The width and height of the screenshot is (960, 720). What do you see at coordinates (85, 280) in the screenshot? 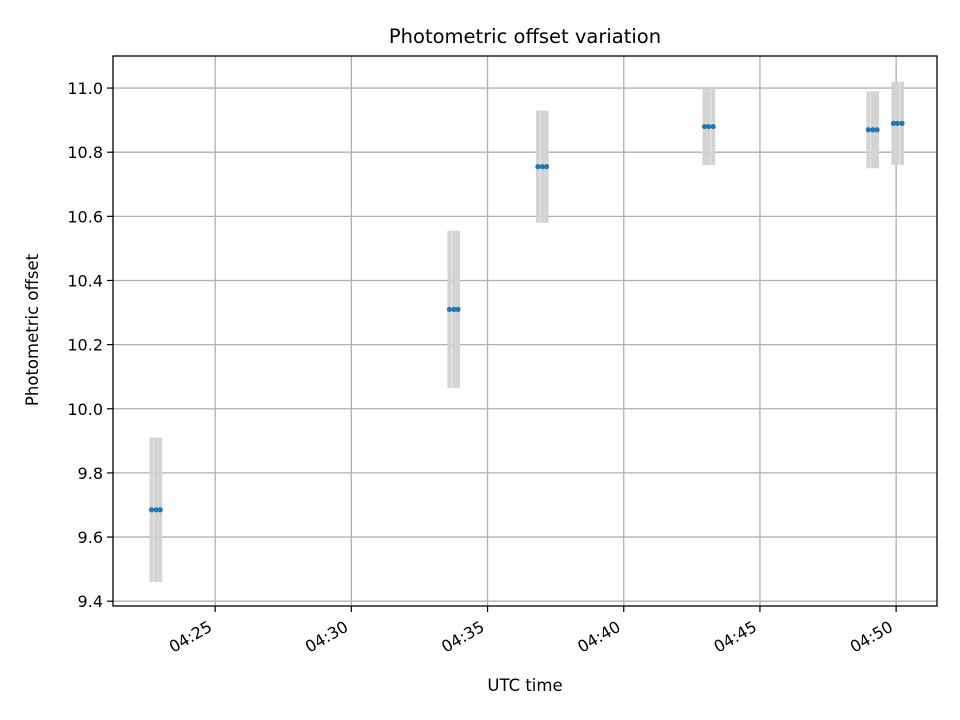
I see `y-tick-label: 10.4` at bounding box center [85, 280].